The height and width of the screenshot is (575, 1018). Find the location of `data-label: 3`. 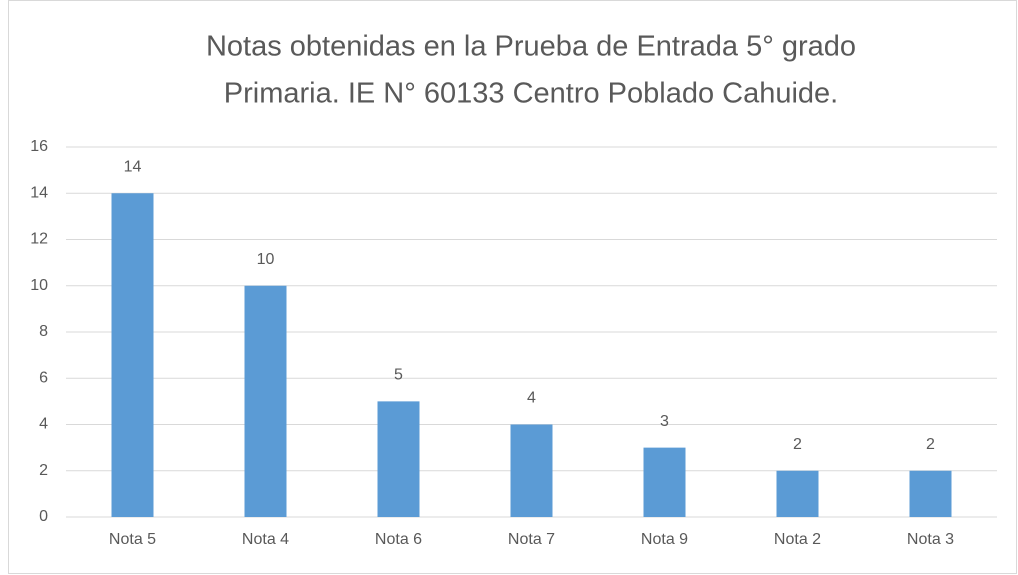

data-label: 3 is located at coordinates (664, 421).